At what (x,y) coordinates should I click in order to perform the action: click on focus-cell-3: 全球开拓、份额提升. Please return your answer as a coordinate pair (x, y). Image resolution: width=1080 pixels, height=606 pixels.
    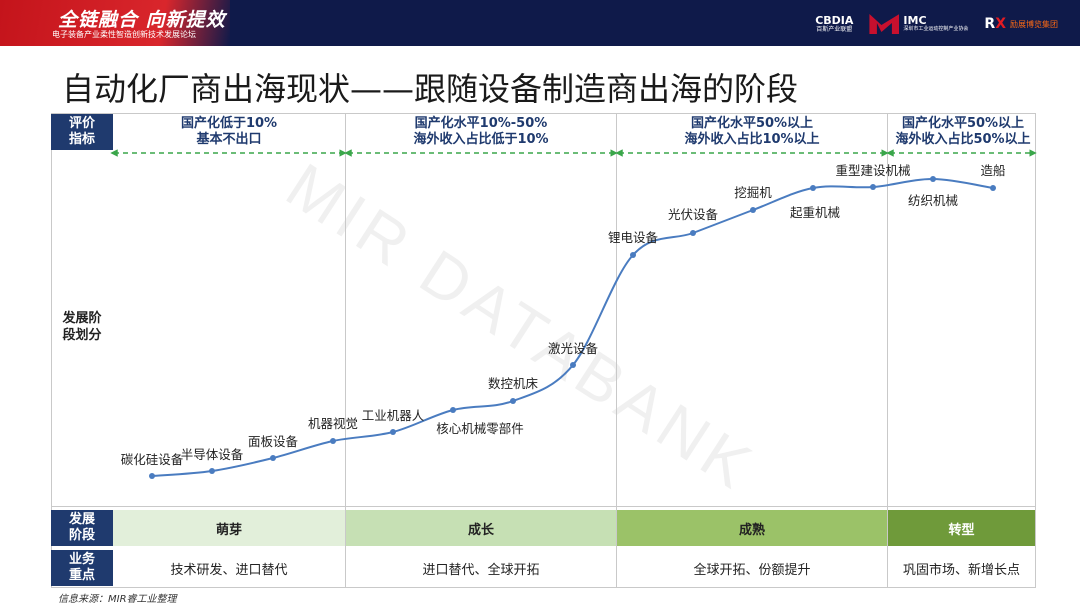
    Looking at the image, I should click on (752, 570).